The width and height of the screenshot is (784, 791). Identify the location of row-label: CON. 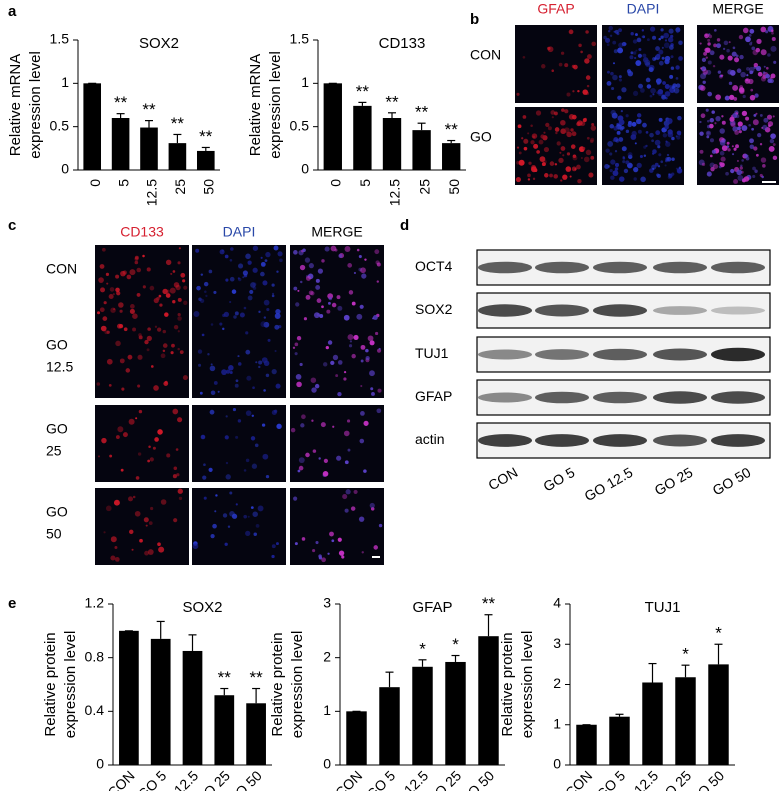
(61, 269).